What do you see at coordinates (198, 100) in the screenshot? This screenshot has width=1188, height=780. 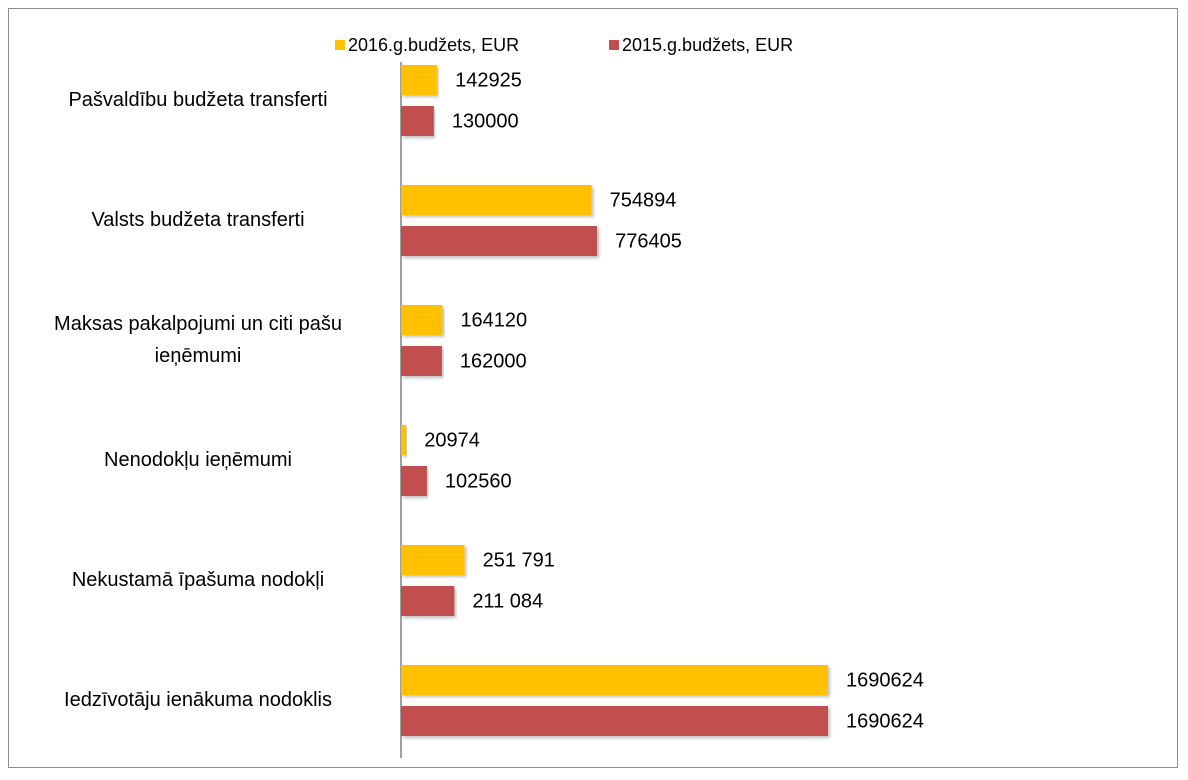 I see `category-label: Pašvaldību budžeta transferti` at bounding box center [198, 100].